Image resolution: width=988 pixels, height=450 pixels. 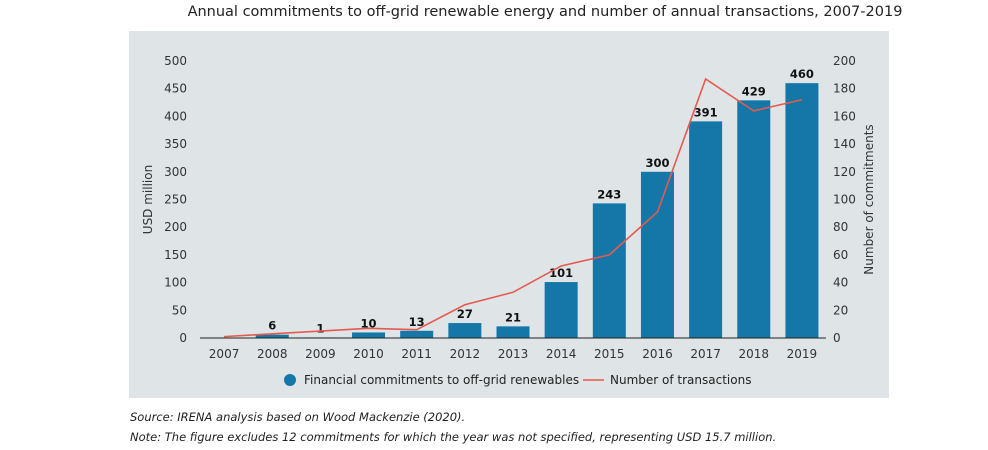 I want to click on y2-tick-label: 200, so click(x=844, y=61).